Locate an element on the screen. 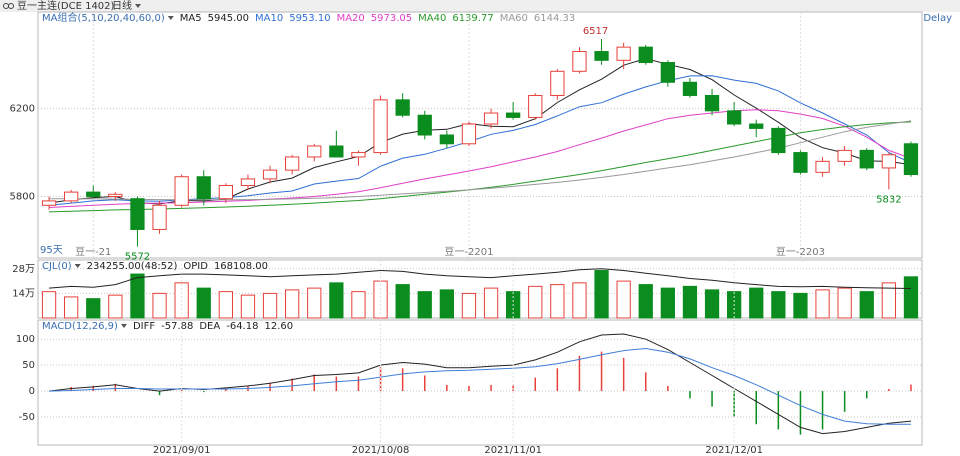 The width and height of the screenshot is (960, 456). line is located at coordinates (480, 278).